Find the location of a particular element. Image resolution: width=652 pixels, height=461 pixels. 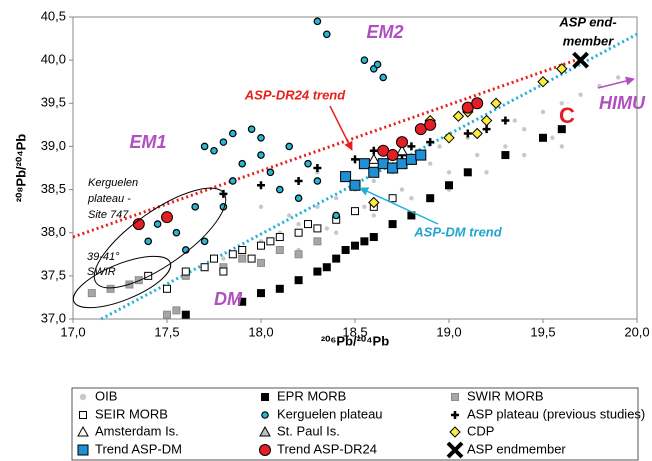

legend-item: Kerguelen plateau is located at coordinates (322, 413).